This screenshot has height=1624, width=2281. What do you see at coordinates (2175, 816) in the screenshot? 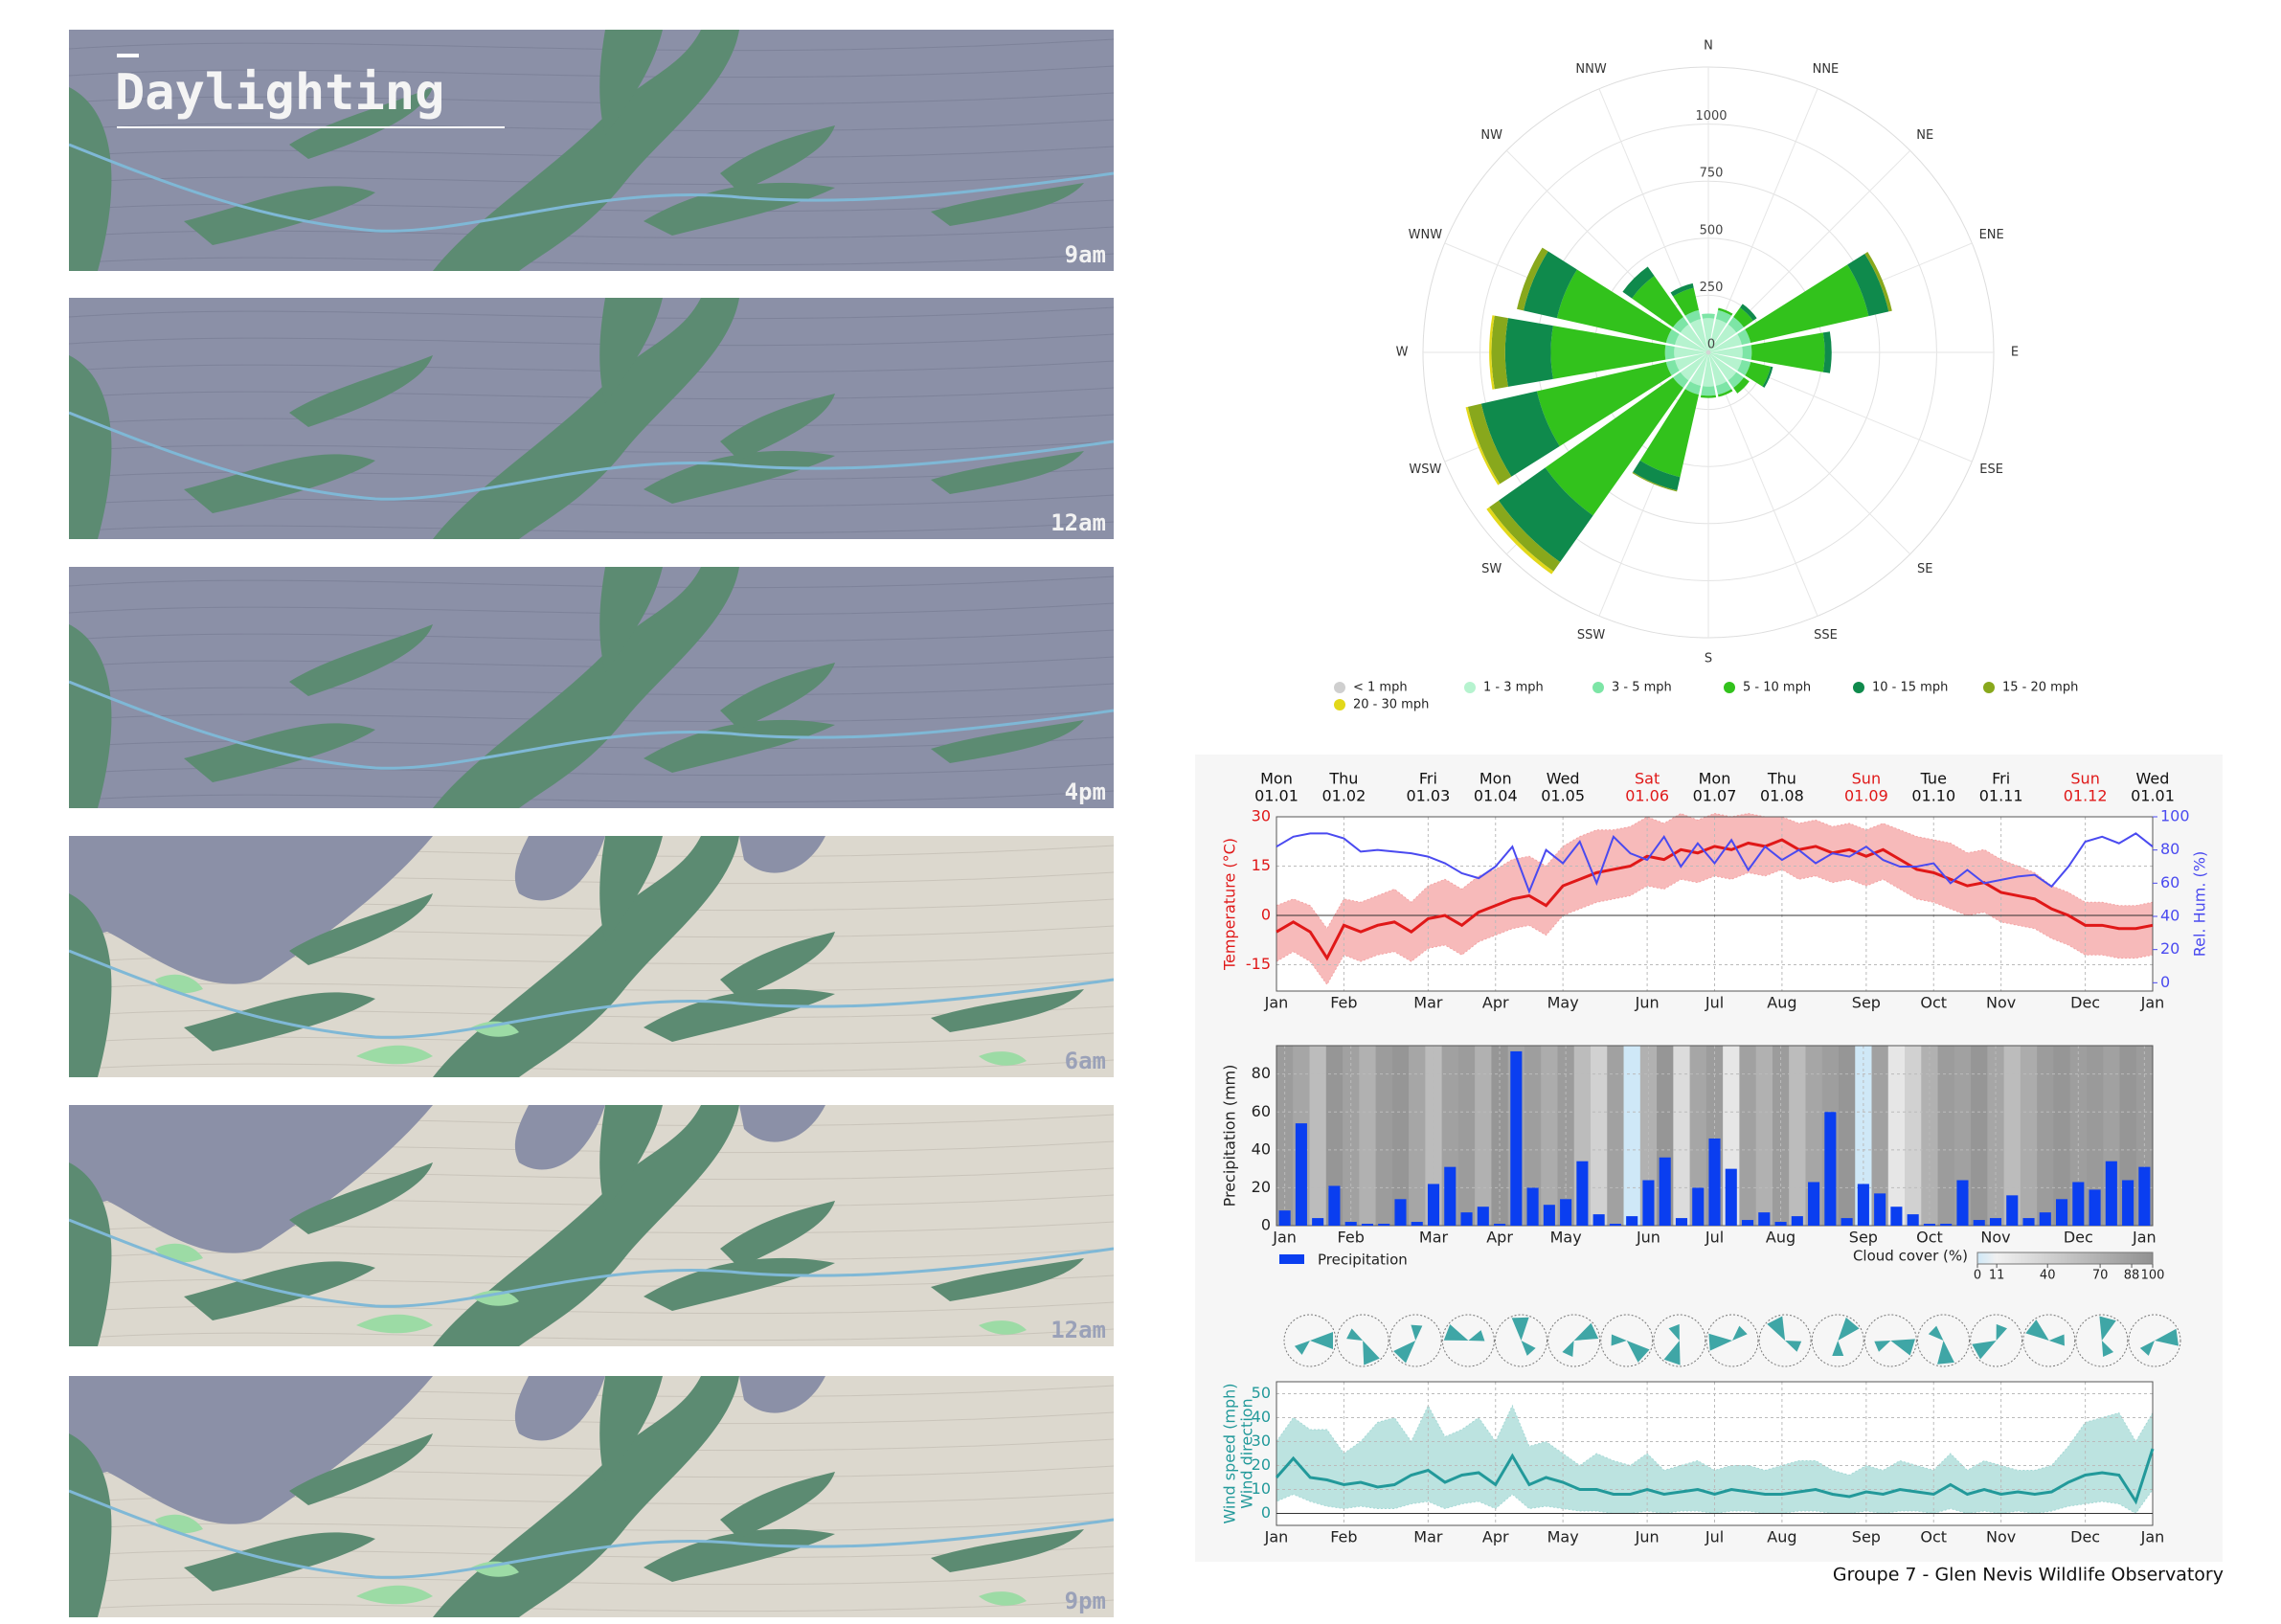
I see `y2-tick-label: 100` at bounding box center [2175, 816].